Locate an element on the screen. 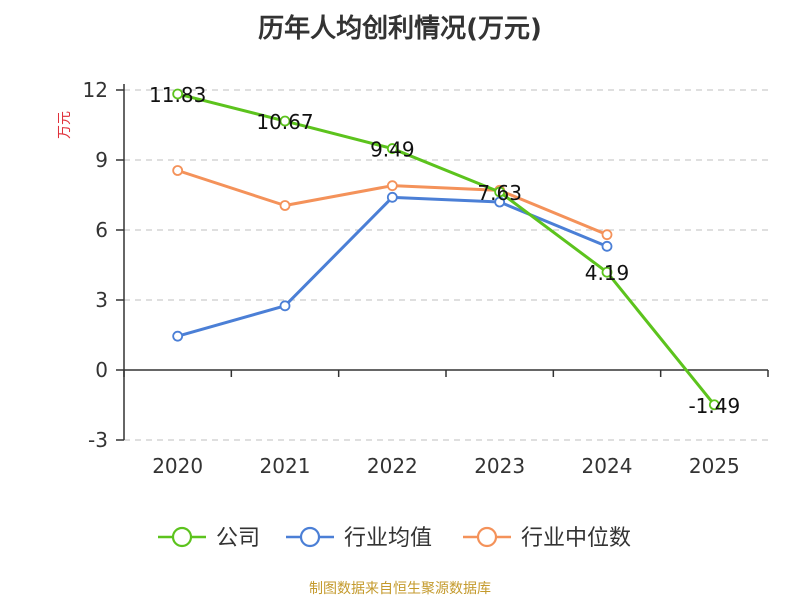  y-tick-label: -3 is located at coordinates (98, 440).